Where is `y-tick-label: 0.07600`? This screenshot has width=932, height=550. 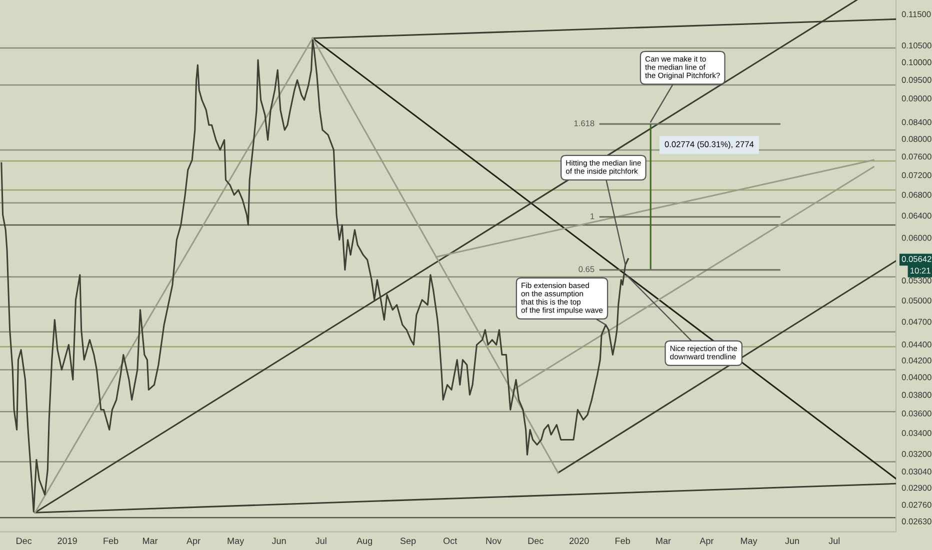
y-tick-label: 0.07600 is located at coordinates (917, 157).